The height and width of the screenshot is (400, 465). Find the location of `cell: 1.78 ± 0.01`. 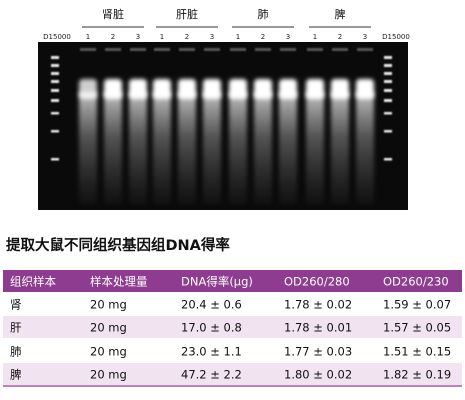

cell: 1.78 ± 0.01 is located at coordinates (318, 328).